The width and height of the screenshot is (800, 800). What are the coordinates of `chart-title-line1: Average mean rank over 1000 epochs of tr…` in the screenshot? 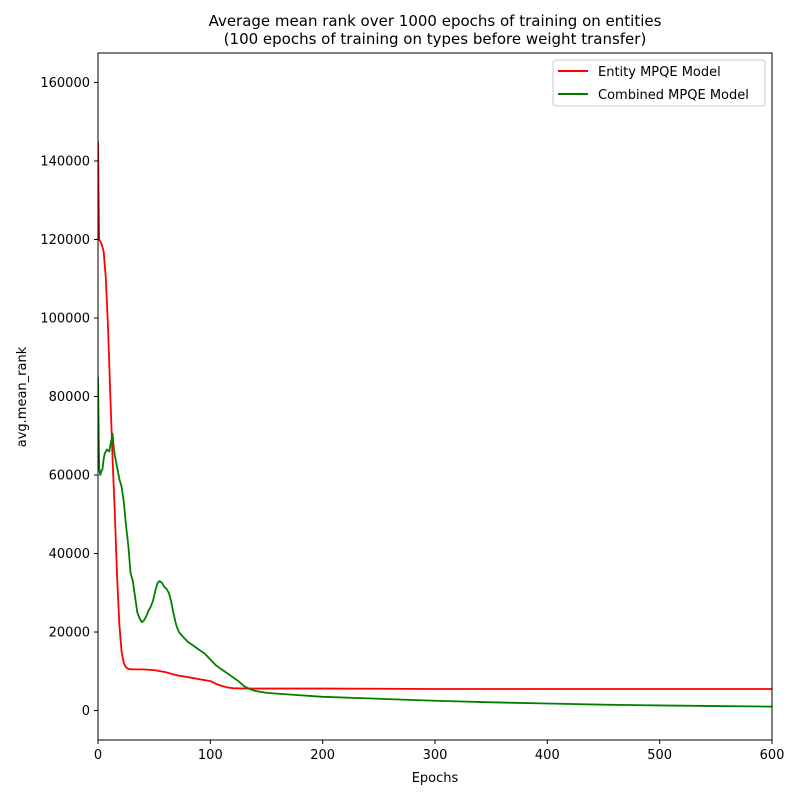 It's located at (435, 21).